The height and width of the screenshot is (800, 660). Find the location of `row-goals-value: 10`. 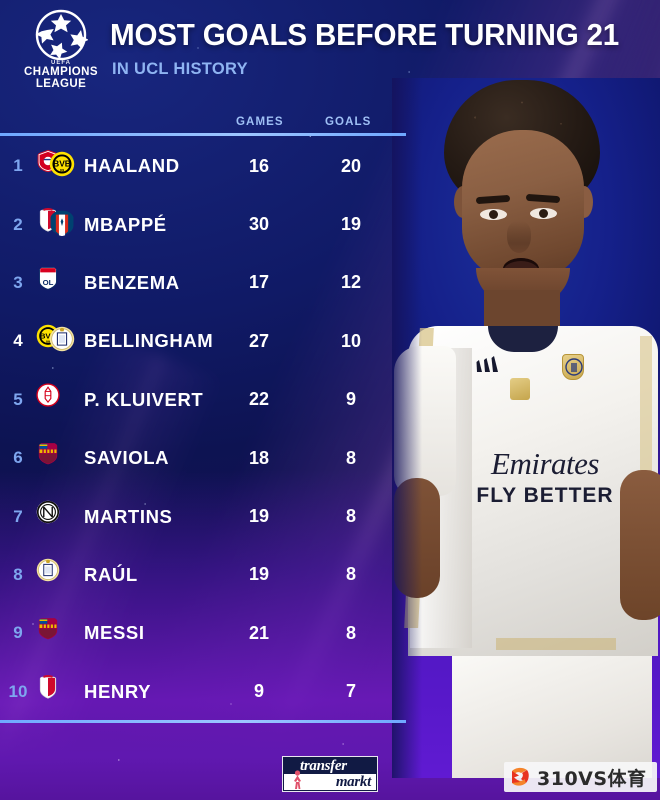

row-goals-value: 10 is located at coordinates (351, 340).